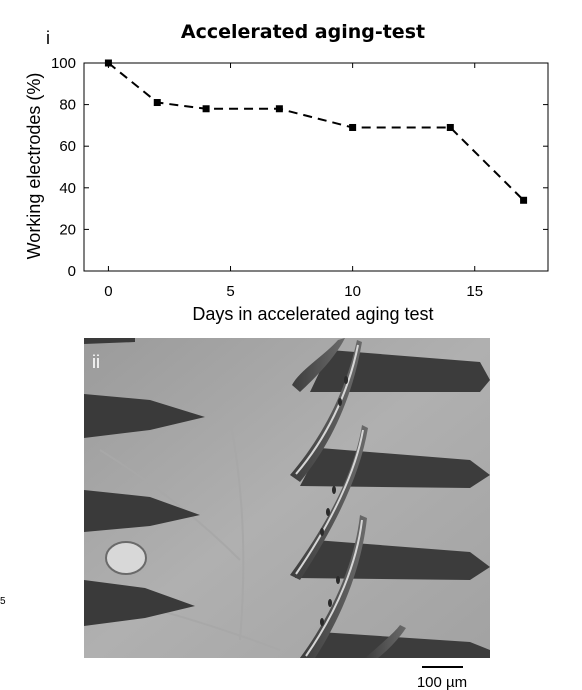 This screenshot has height=690, width=582. I want to click on x-tick-label: 15, so click(474, 291).